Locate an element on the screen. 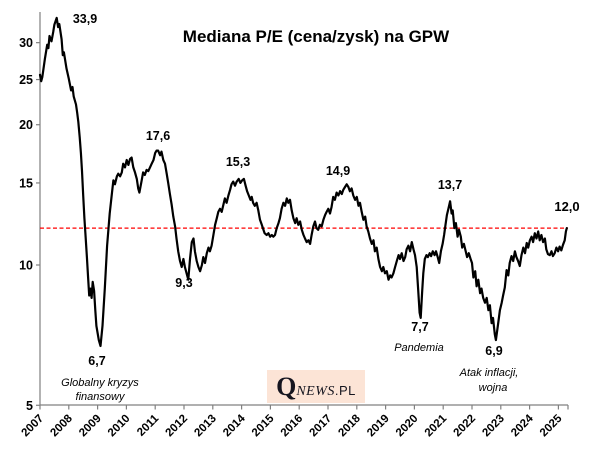  point-value-label: 13,7 is located at coordinates (450, 185).